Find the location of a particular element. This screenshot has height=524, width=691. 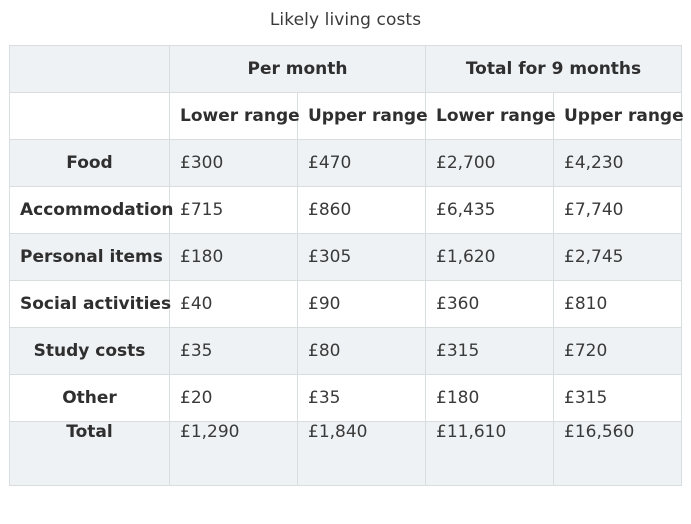

row-label-accommodation: Accommodation is located at coordinates (91, 210).